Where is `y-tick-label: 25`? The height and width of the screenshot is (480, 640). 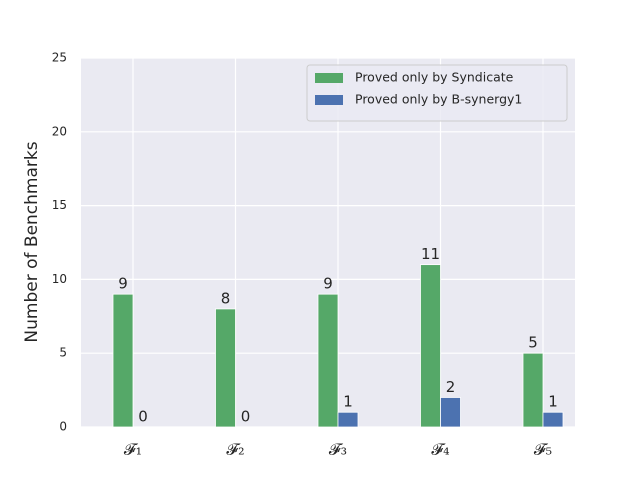
y-tick-label: 25 is located at coordinates (59, 58).